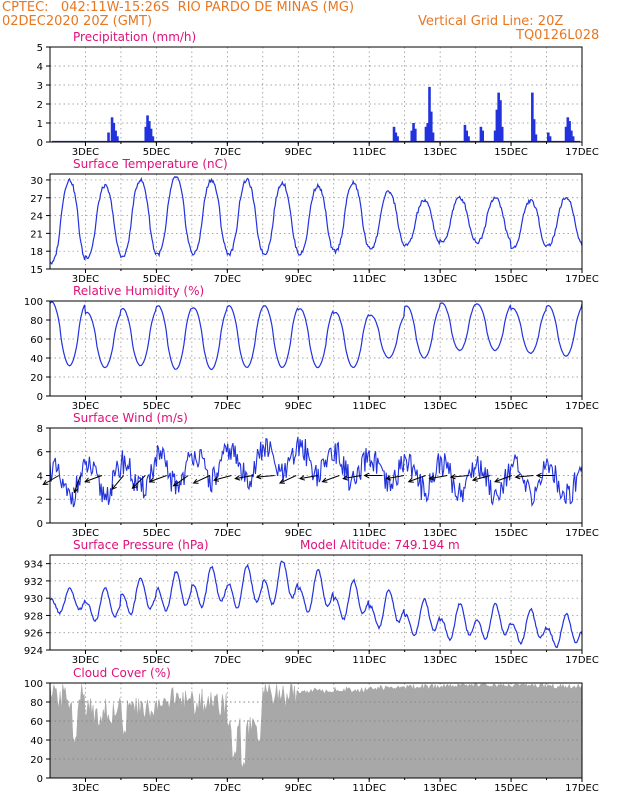 The height and width of the screenshot is (800, 618). What do you see at coordinates (316, 472) in the screenshot?
I see `wind-speed-line` at bounding box center [316, 472].